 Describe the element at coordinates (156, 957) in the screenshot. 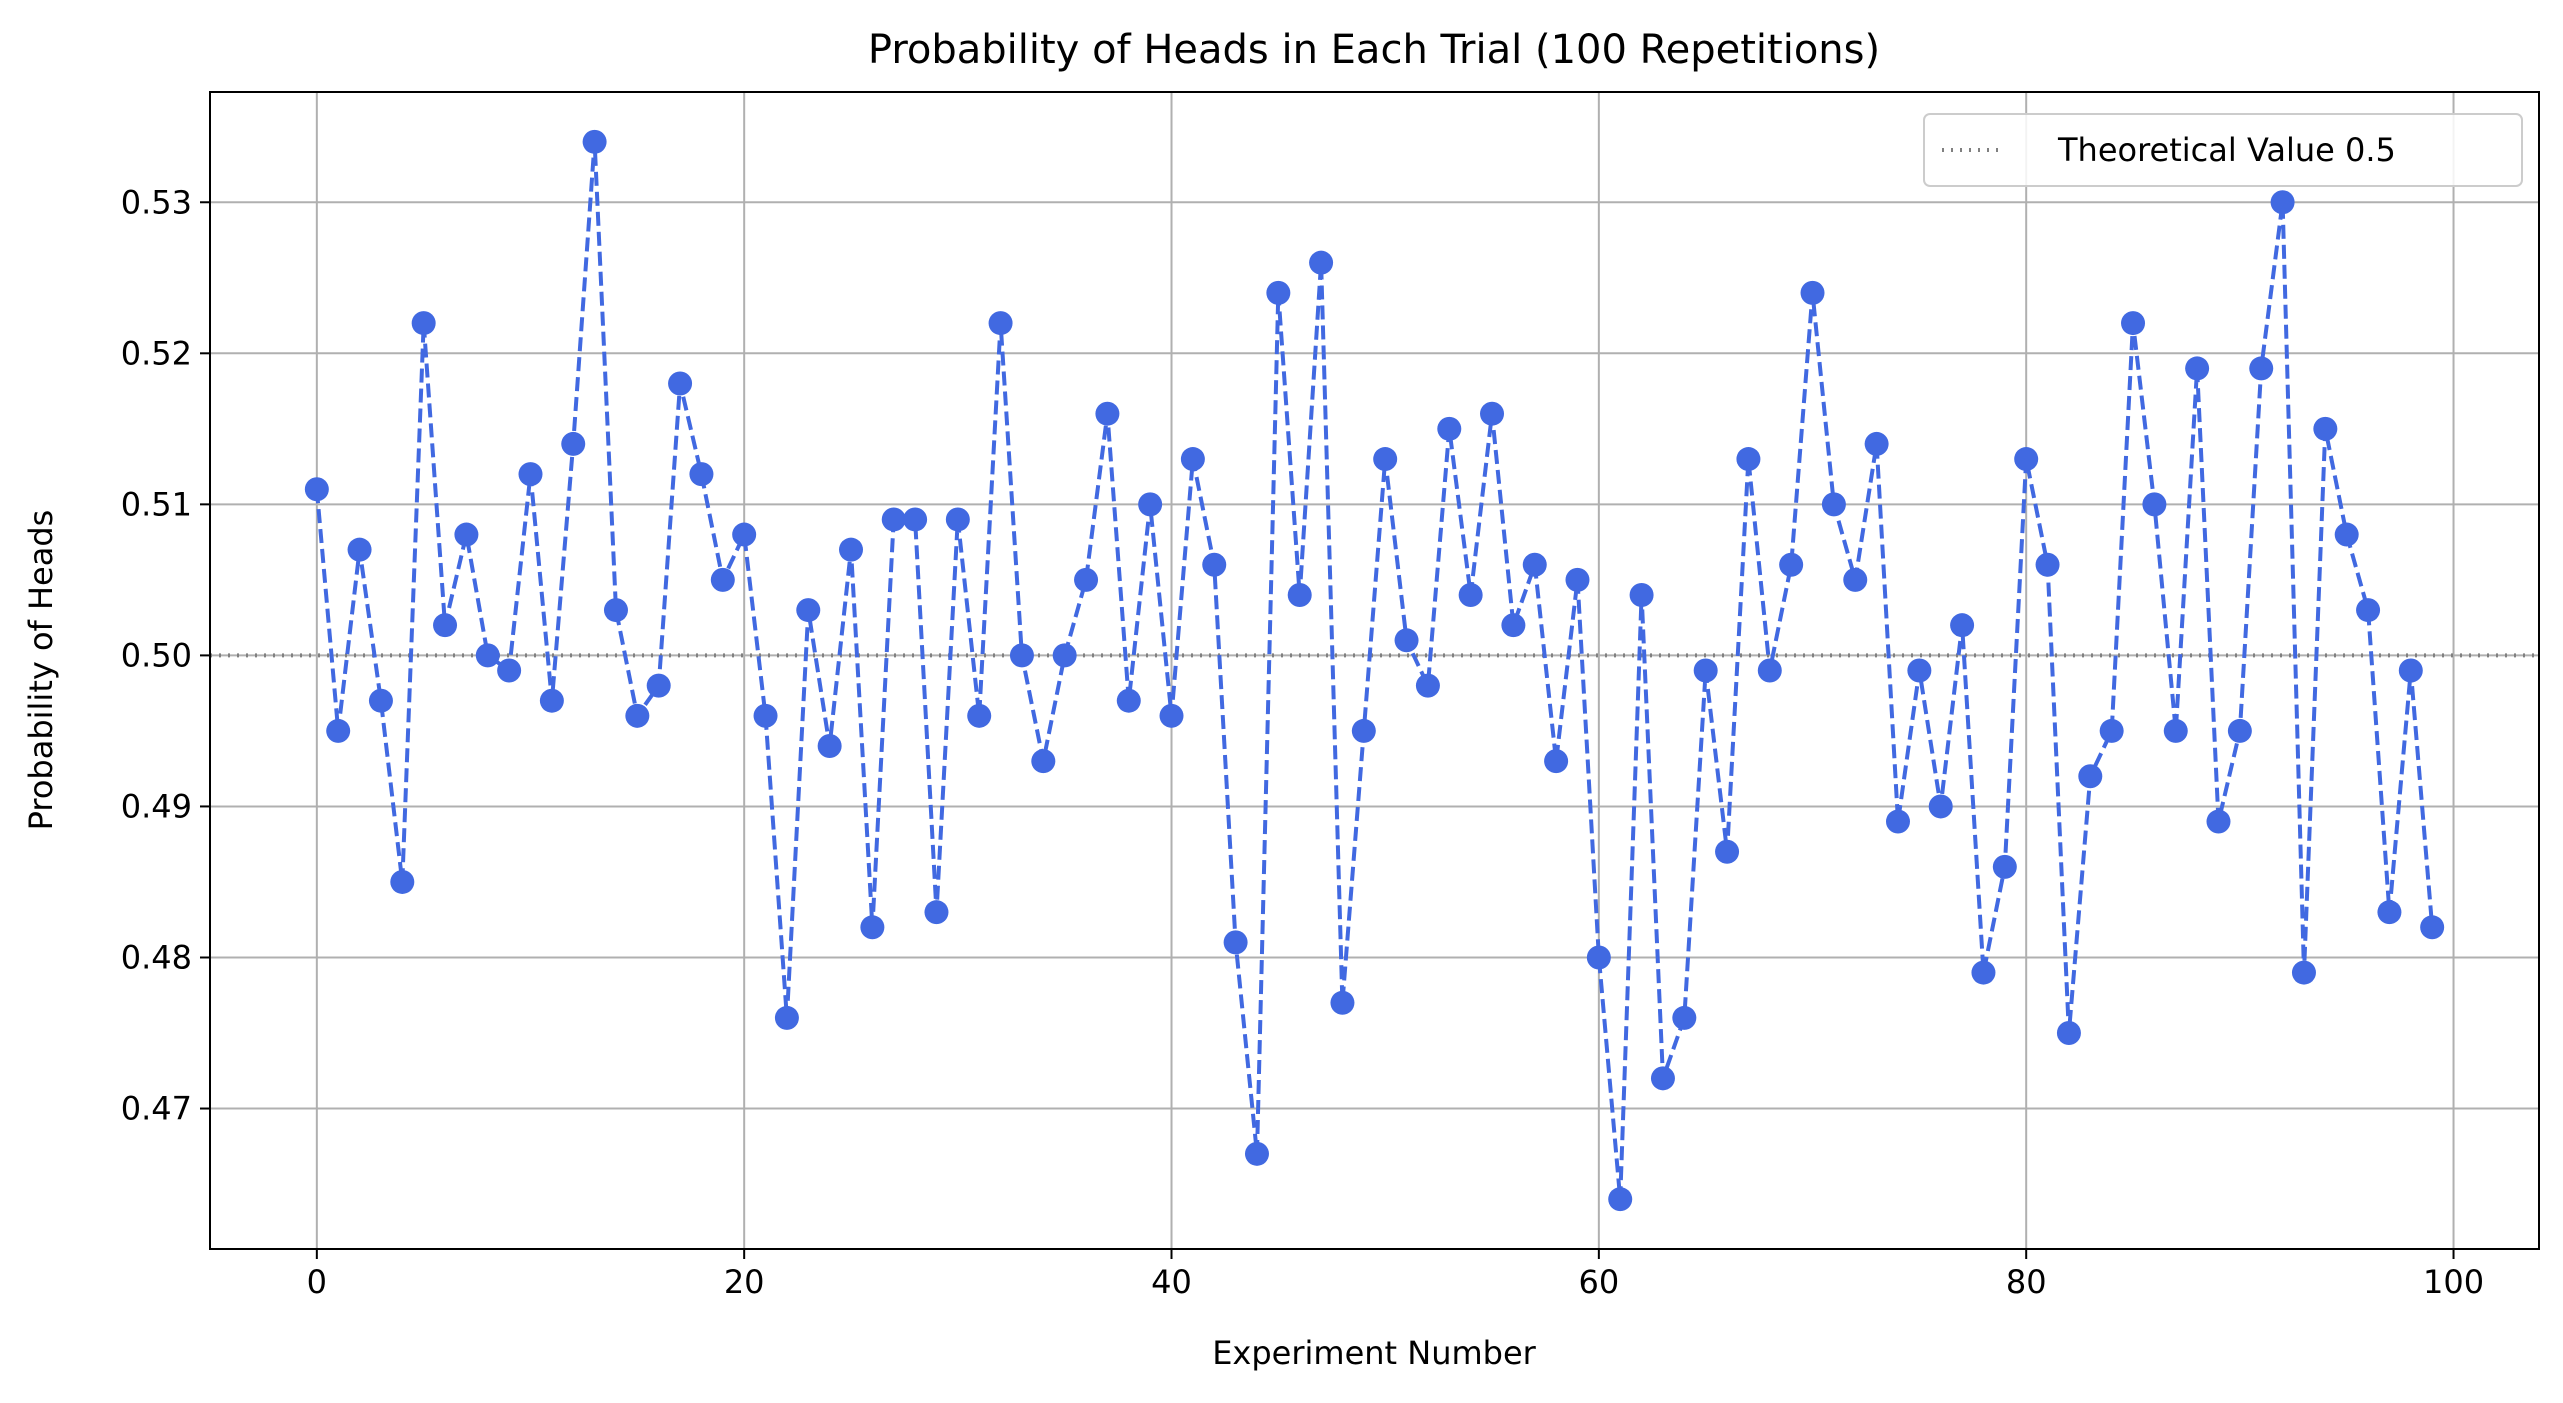

I see `y-tick-label: 0.48` at that location.